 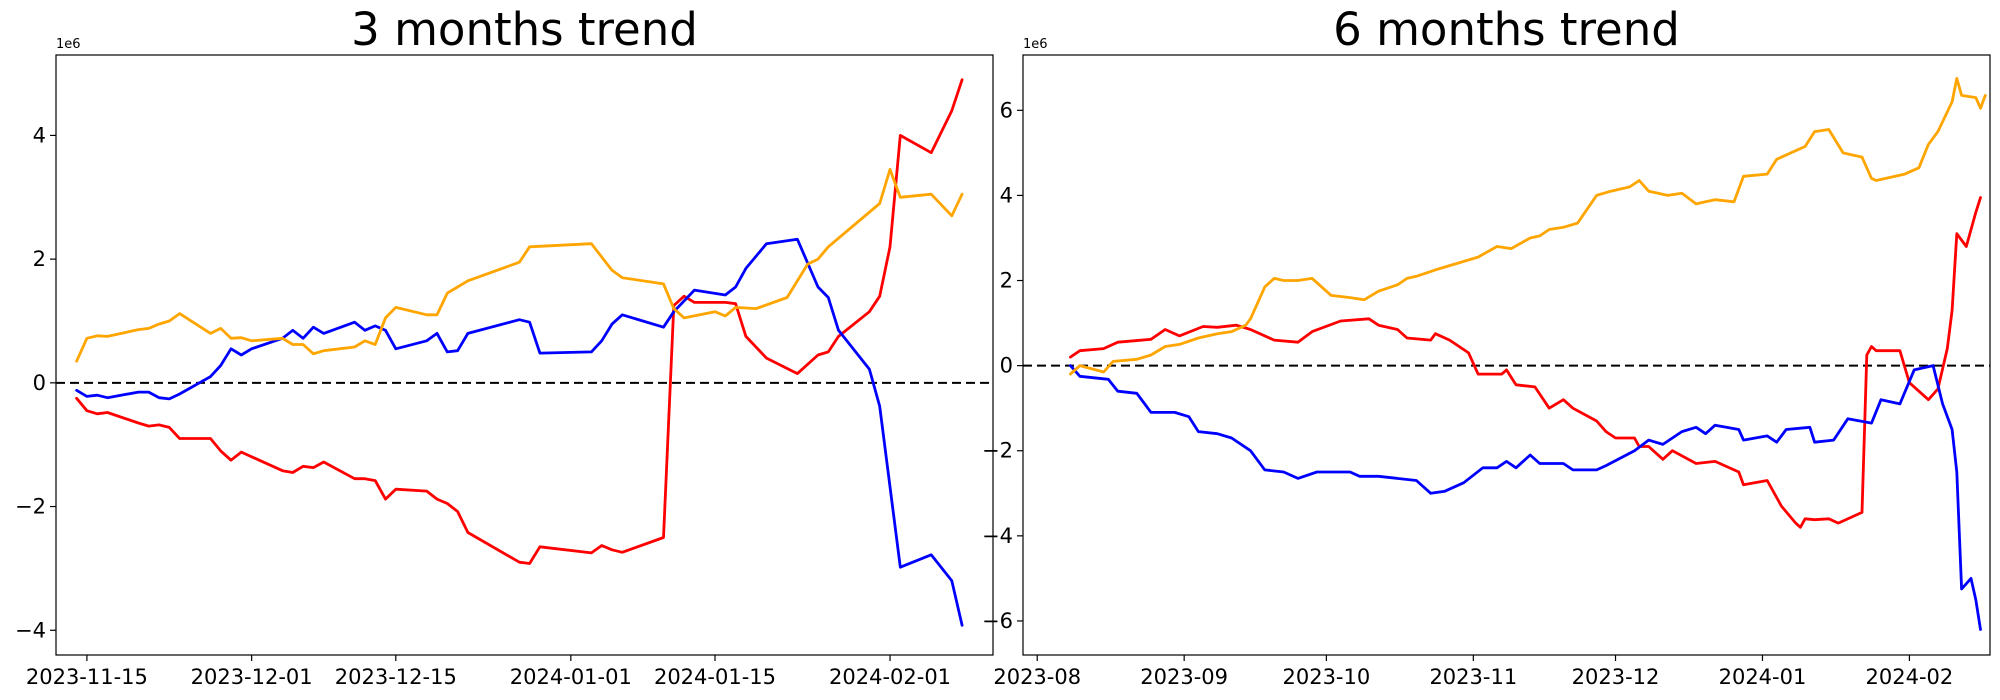 What do you see at coordinates (1763, 677) in the screenshot?
I see `x-tick-label: 2024-01` at bounding box center [1763, 677].